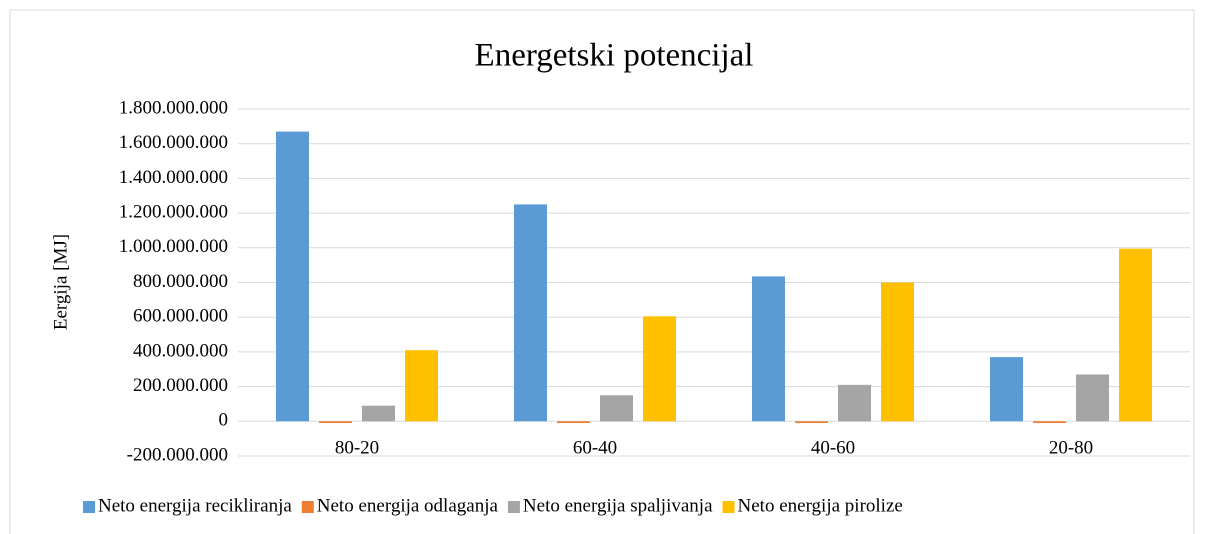  I want to click on y-tick-label: 400.000.000, so click(180, 350).